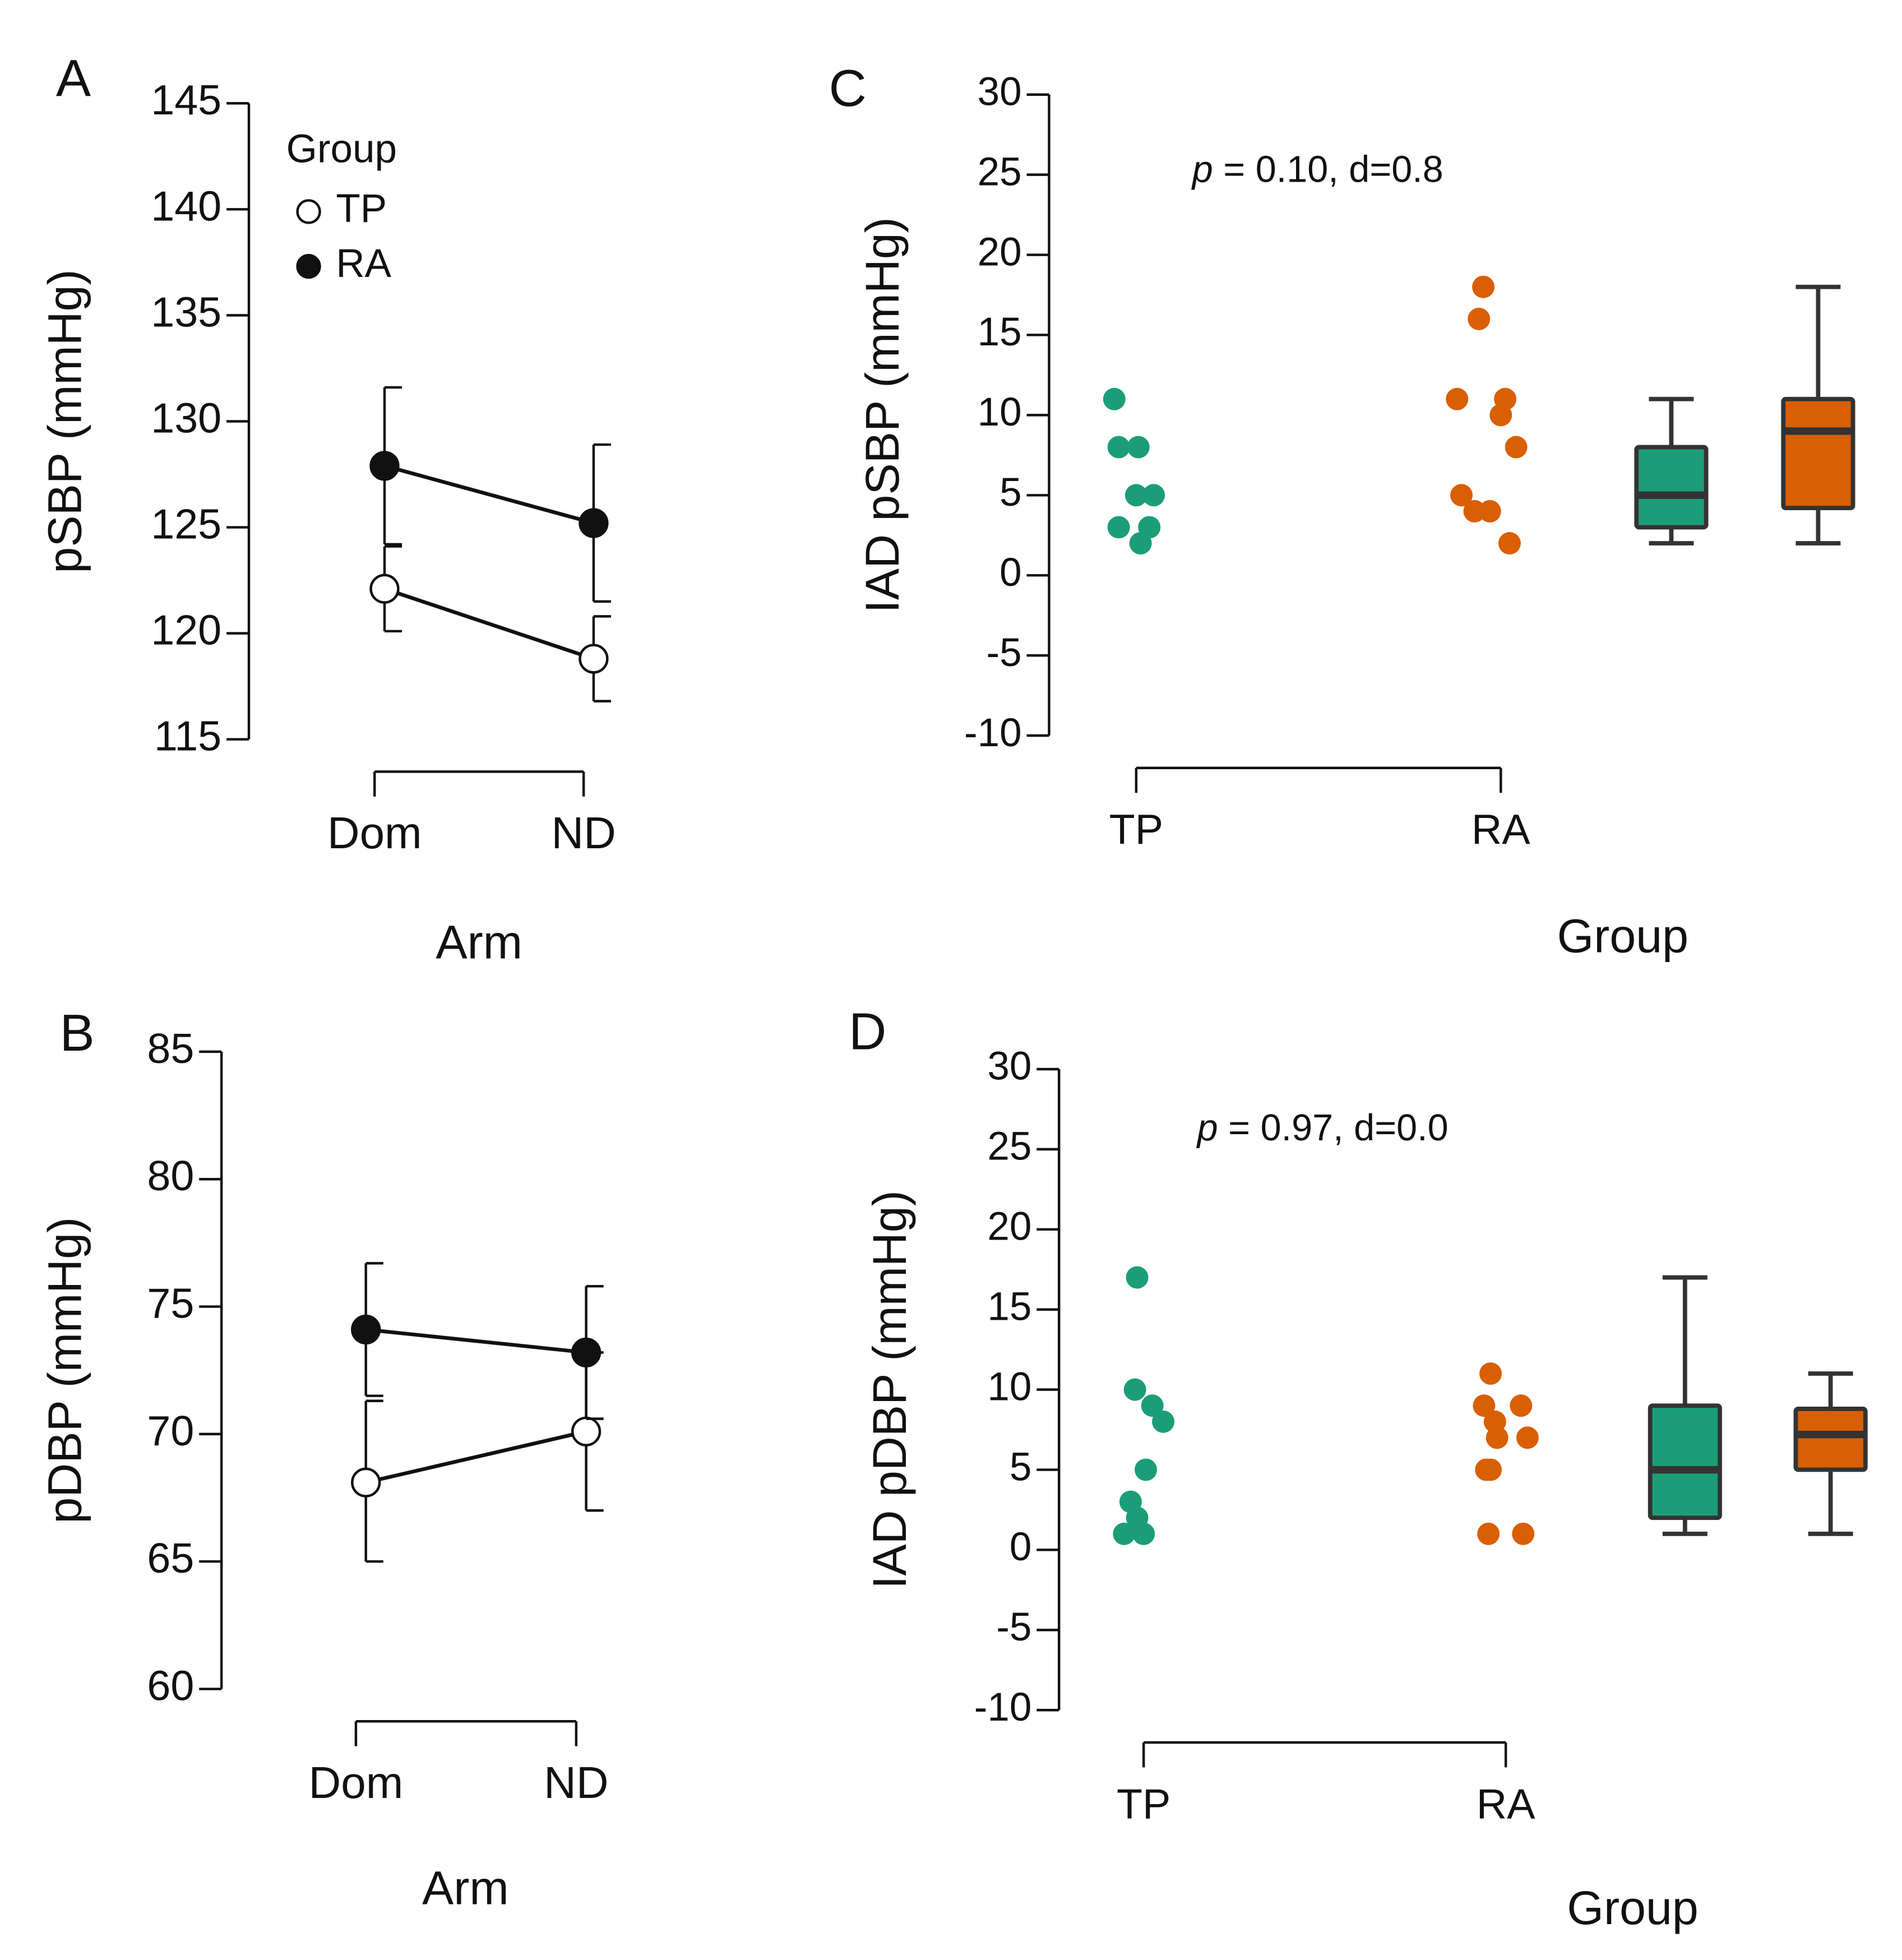  What do you see at coordinates (186, 417) in the screenshot?
I see `y-tick-label: 130` at bounding box center [186, 417].